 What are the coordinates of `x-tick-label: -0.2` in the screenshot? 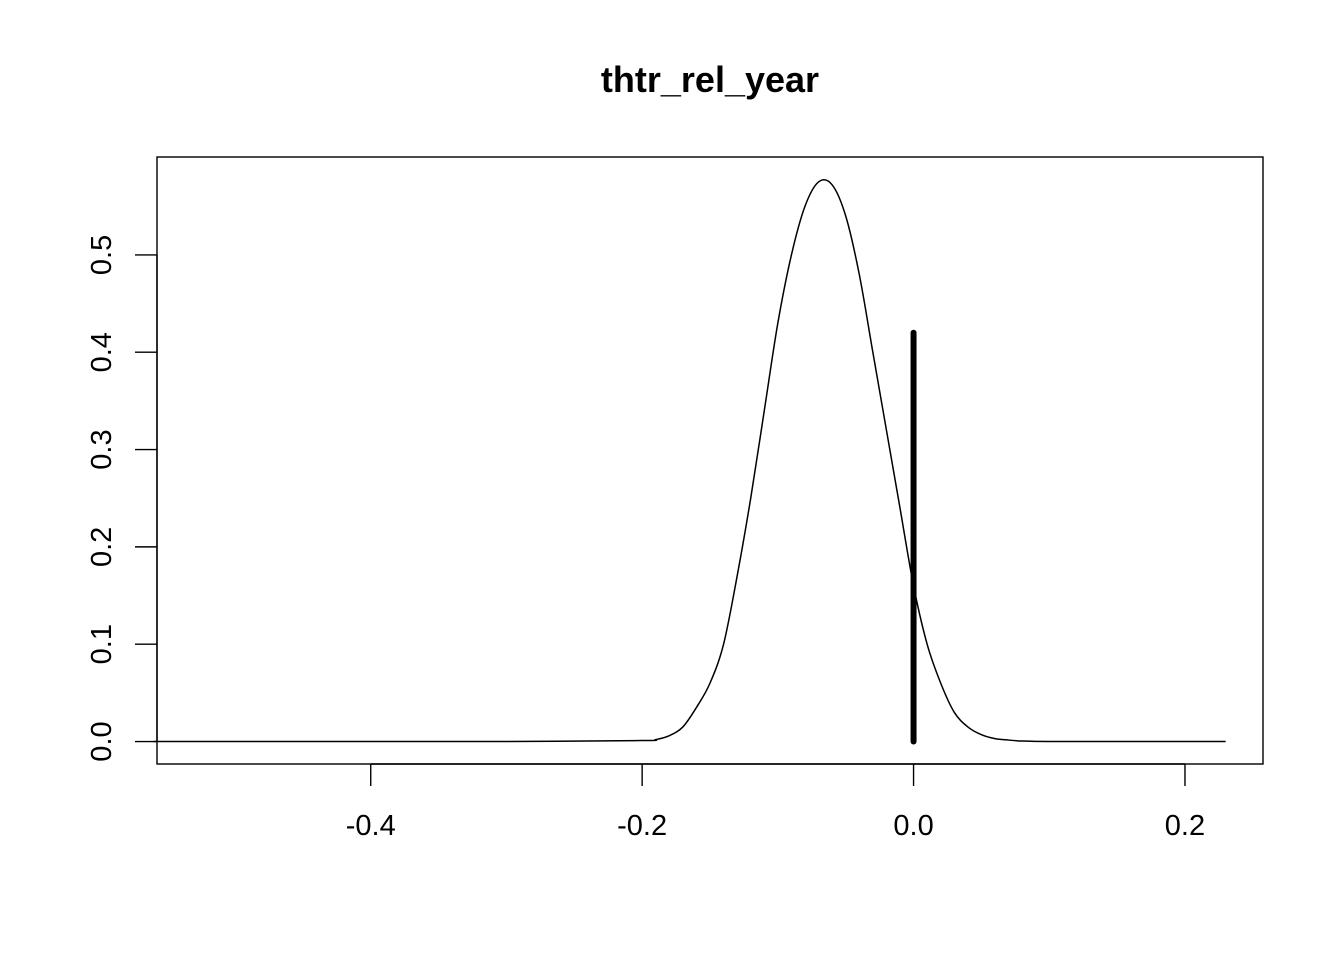 It's located at (642, 826).